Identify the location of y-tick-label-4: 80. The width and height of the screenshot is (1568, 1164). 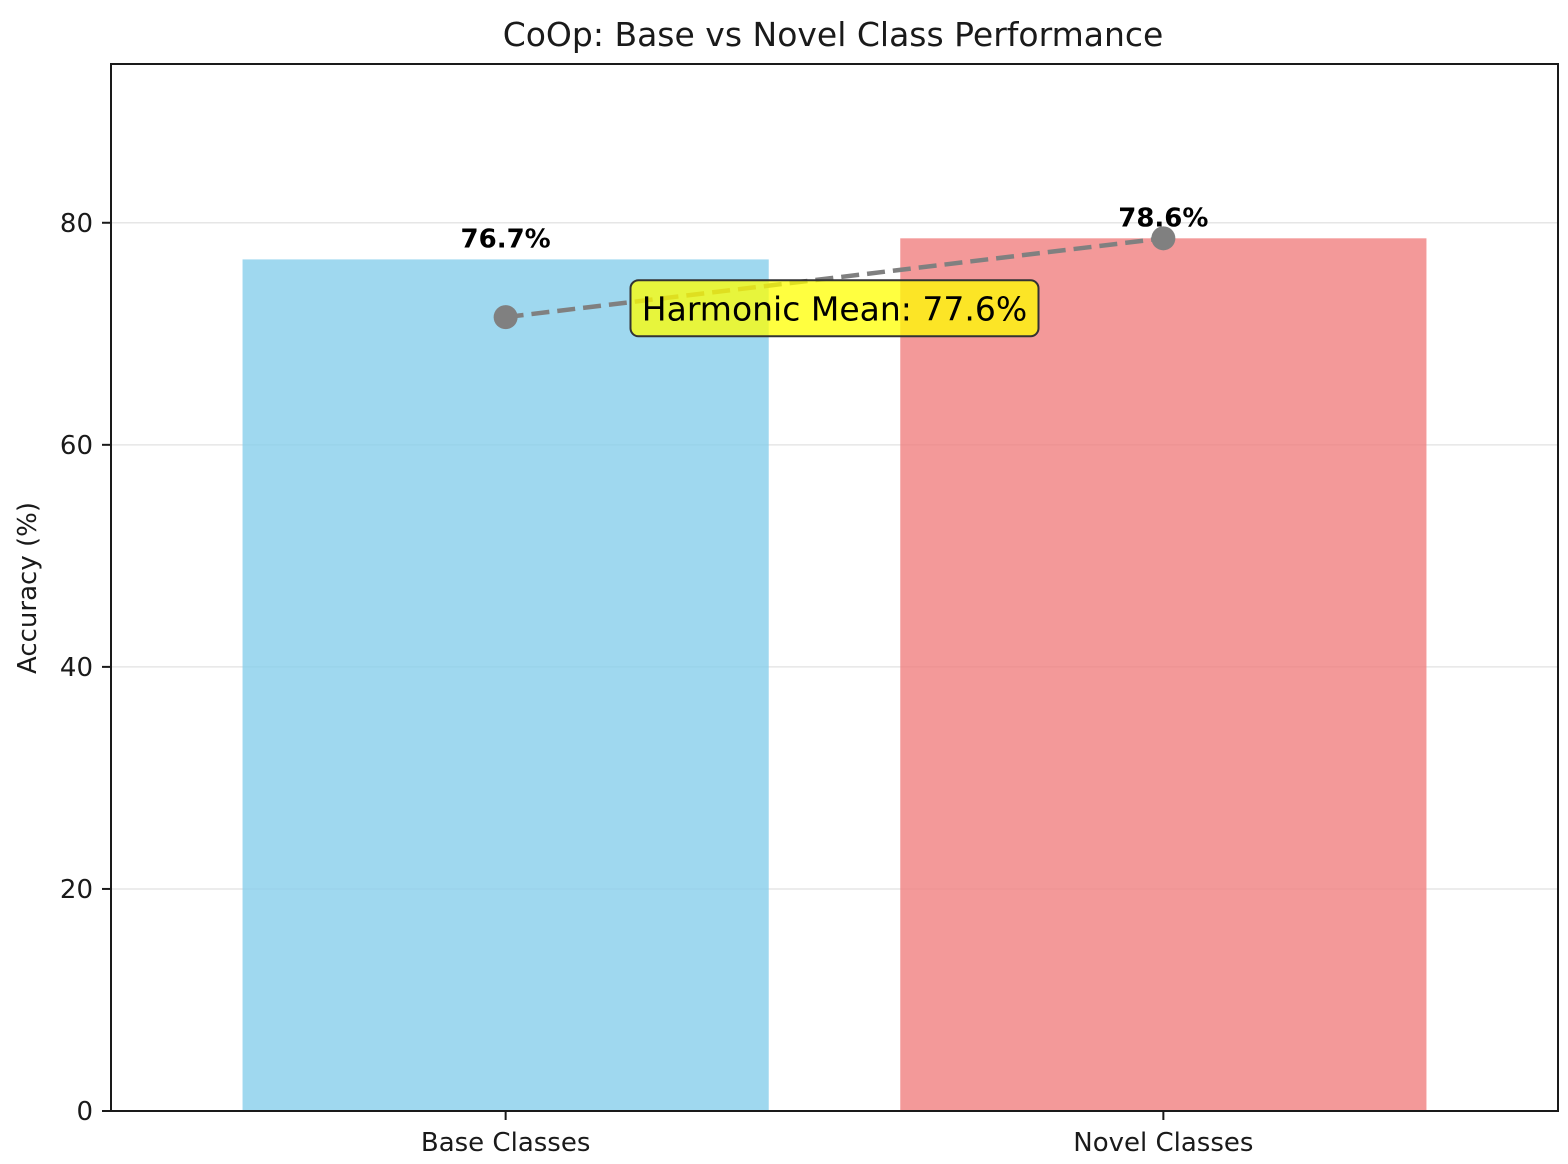
(76, 224).